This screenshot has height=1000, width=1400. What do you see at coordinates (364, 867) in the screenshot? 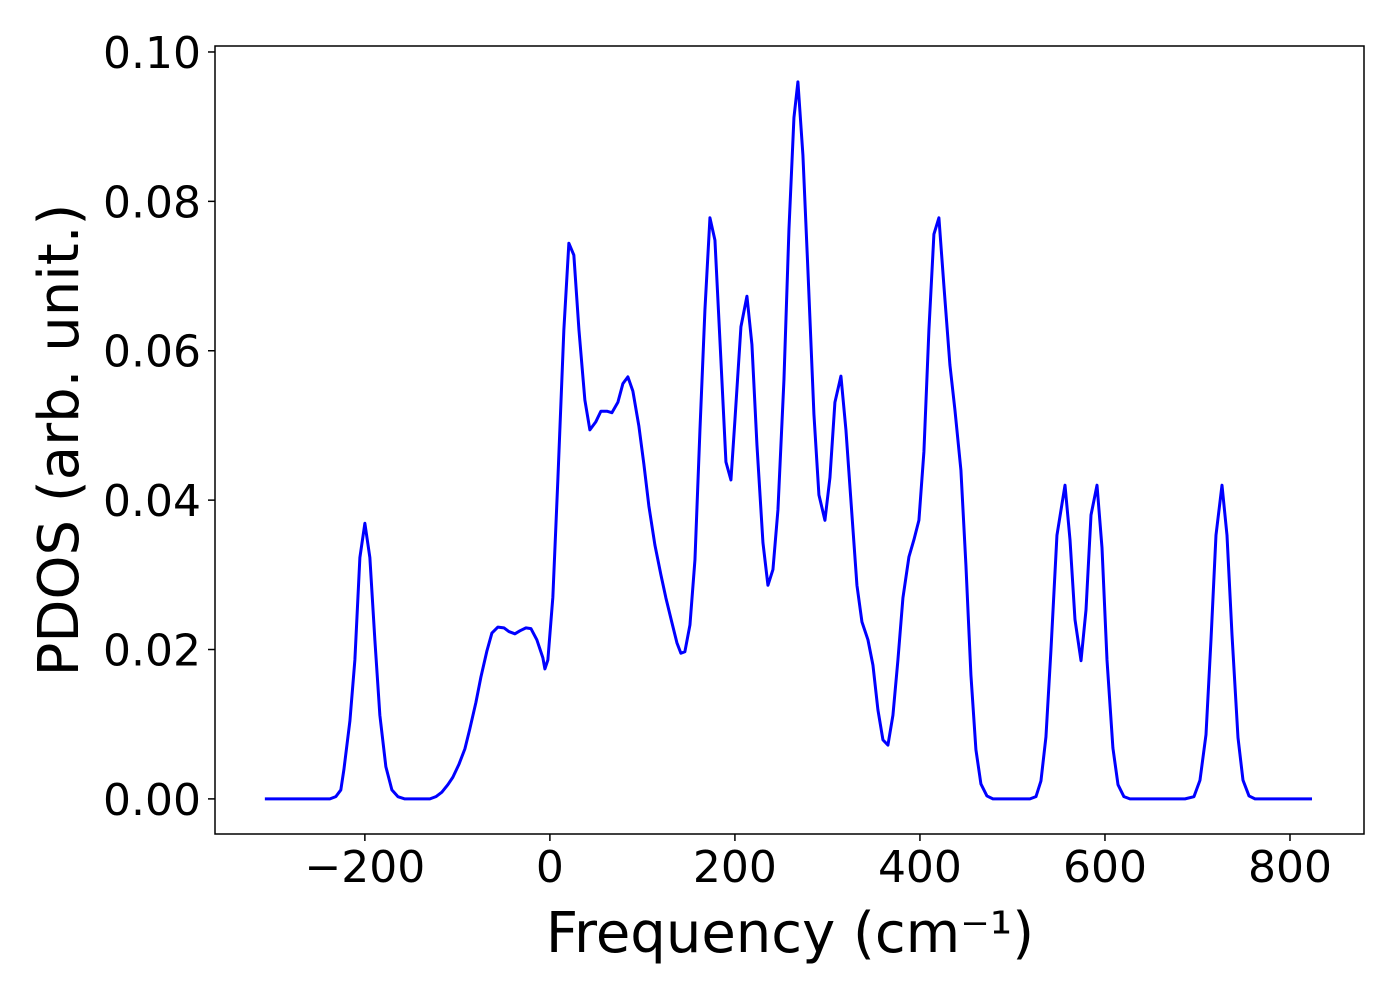
I see `x-tick-label: −200` at bounding box center [364, 867].